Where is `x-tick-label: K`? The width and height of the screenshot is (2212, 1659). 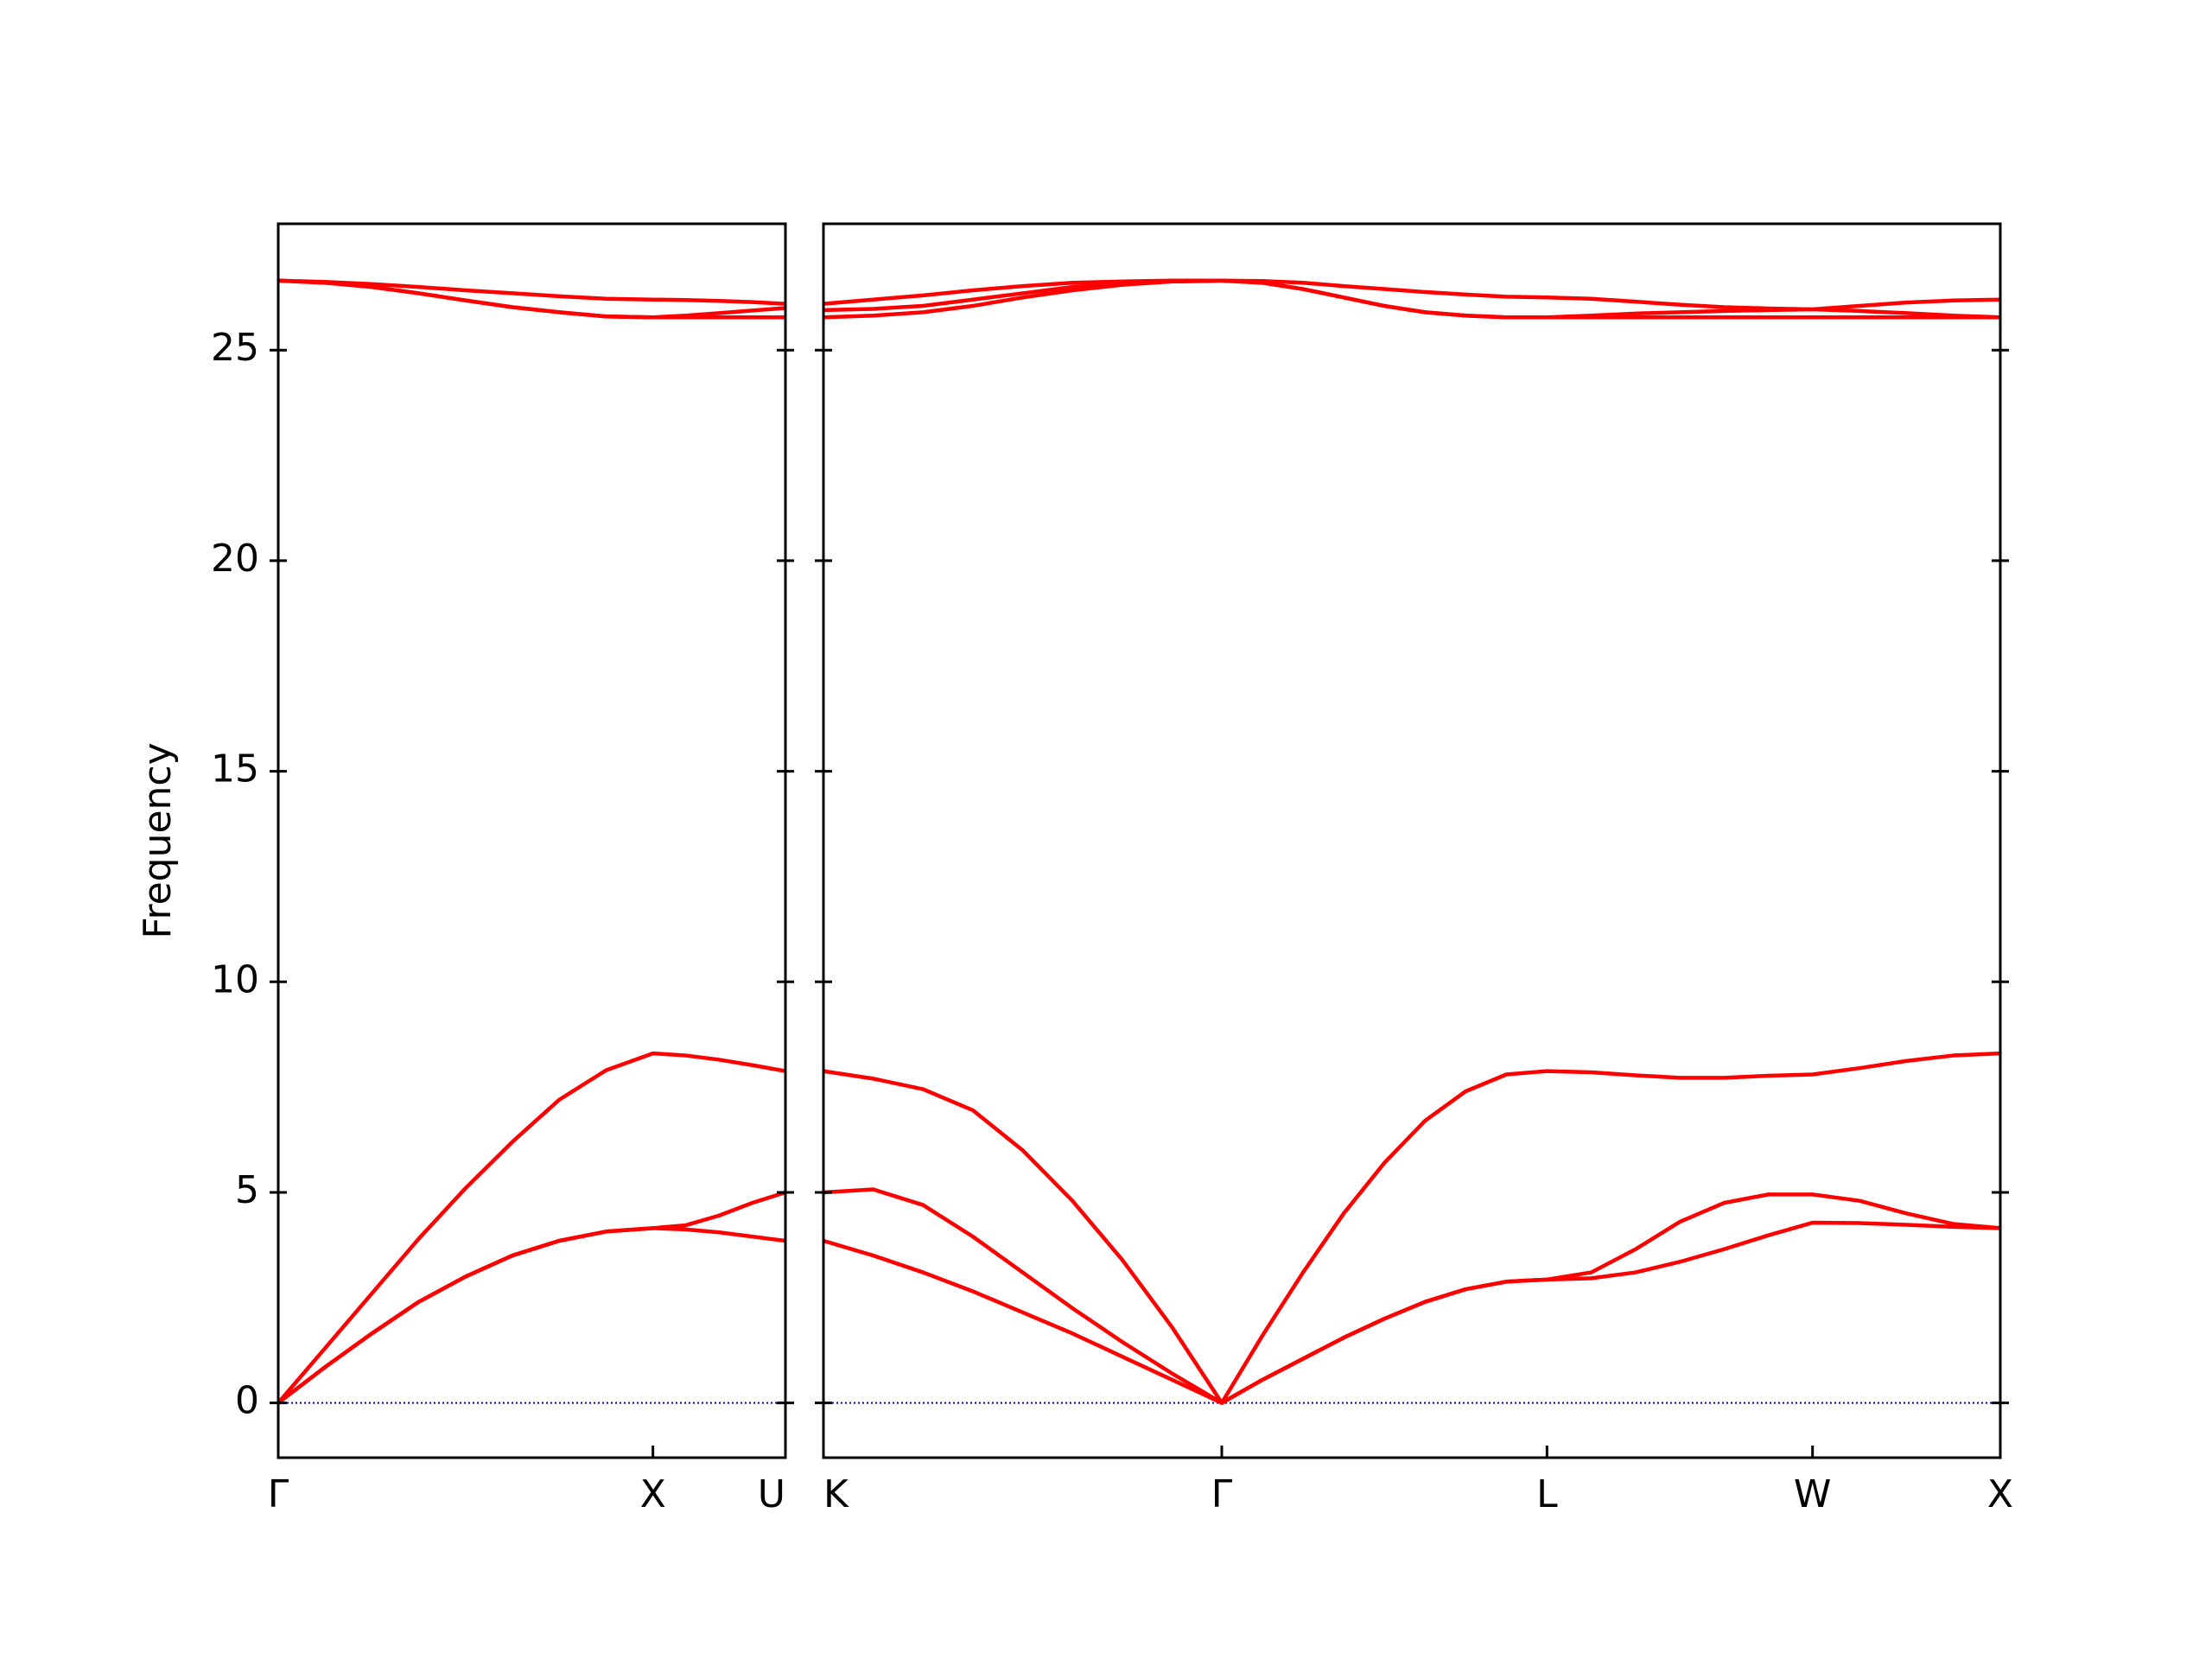 x-tick-label: K is located at coordinates (836, 1494).